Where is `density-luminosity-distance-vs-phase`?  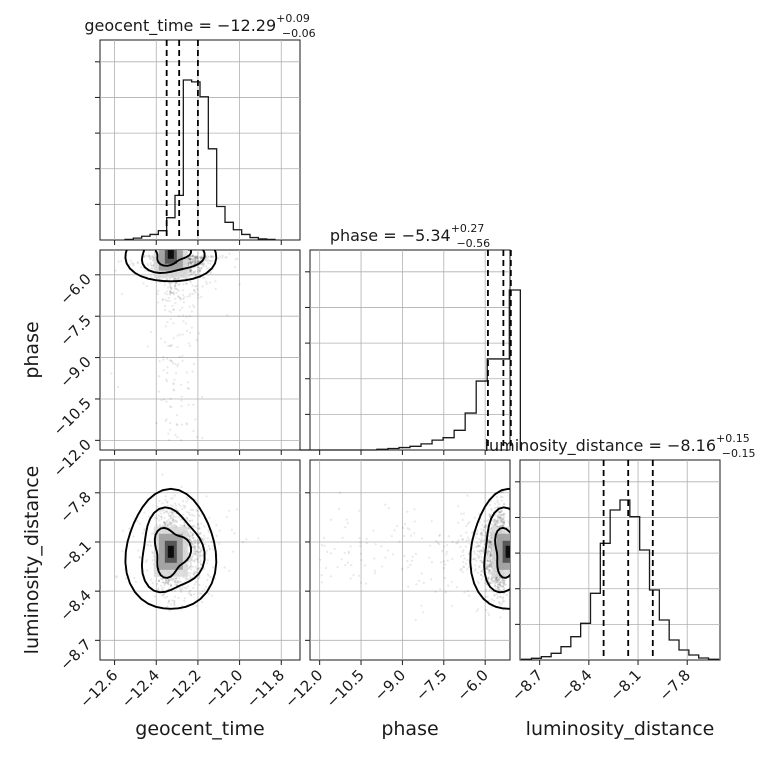 density-luminosity-distance-vs-phase is located at coordinates (489, 548).